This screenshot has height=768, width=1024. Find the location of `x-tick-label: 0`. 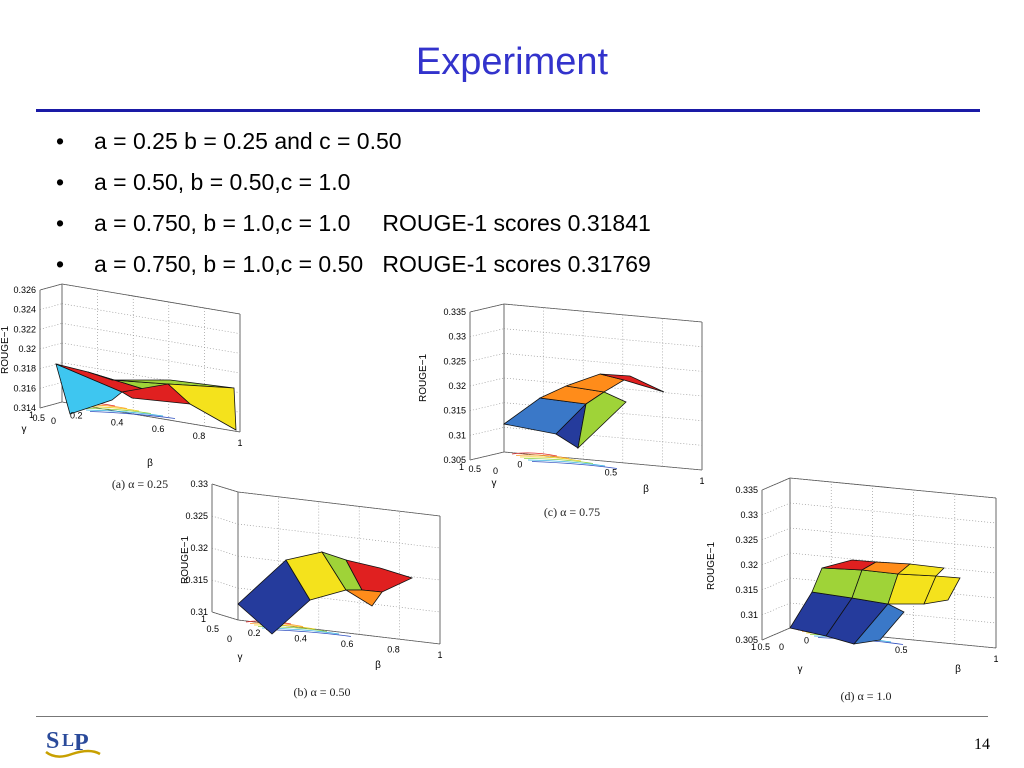

x-tick-label: 0 is located at coordinates (519, 464).